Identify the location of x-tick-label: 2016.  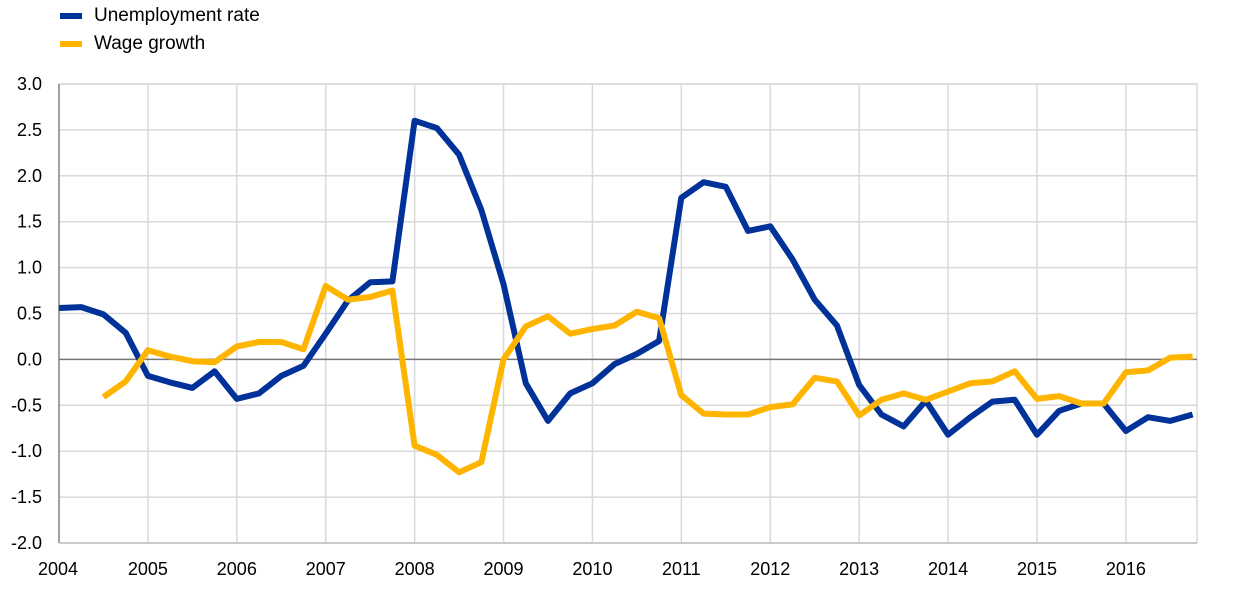
(1126, 569).